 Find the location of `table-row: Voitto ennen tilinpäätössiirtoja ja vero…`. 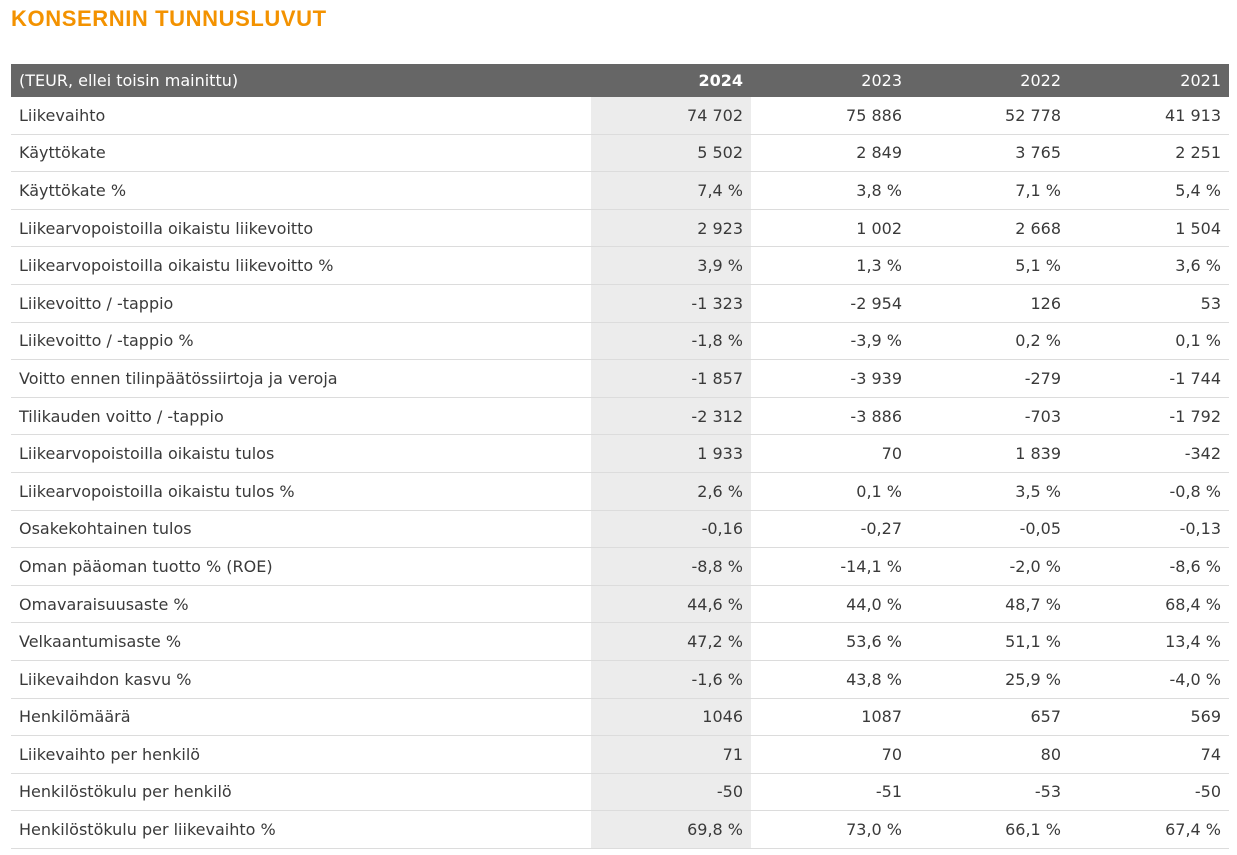

table-row: Voitto ennen tilinpäätössiirtoja ja vero… is located at coordinates (620, 379).